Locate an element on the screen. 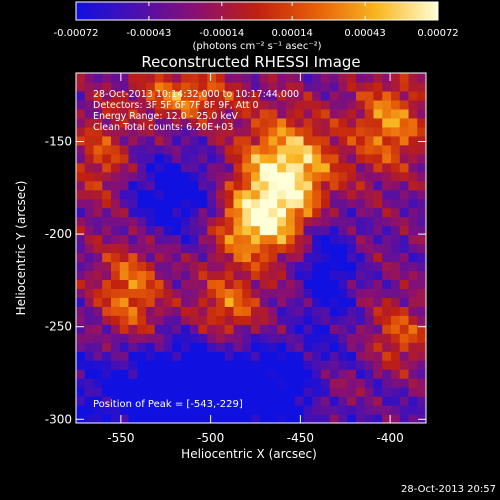  x-tick-label: -450 is located at coordinates (300, 438).